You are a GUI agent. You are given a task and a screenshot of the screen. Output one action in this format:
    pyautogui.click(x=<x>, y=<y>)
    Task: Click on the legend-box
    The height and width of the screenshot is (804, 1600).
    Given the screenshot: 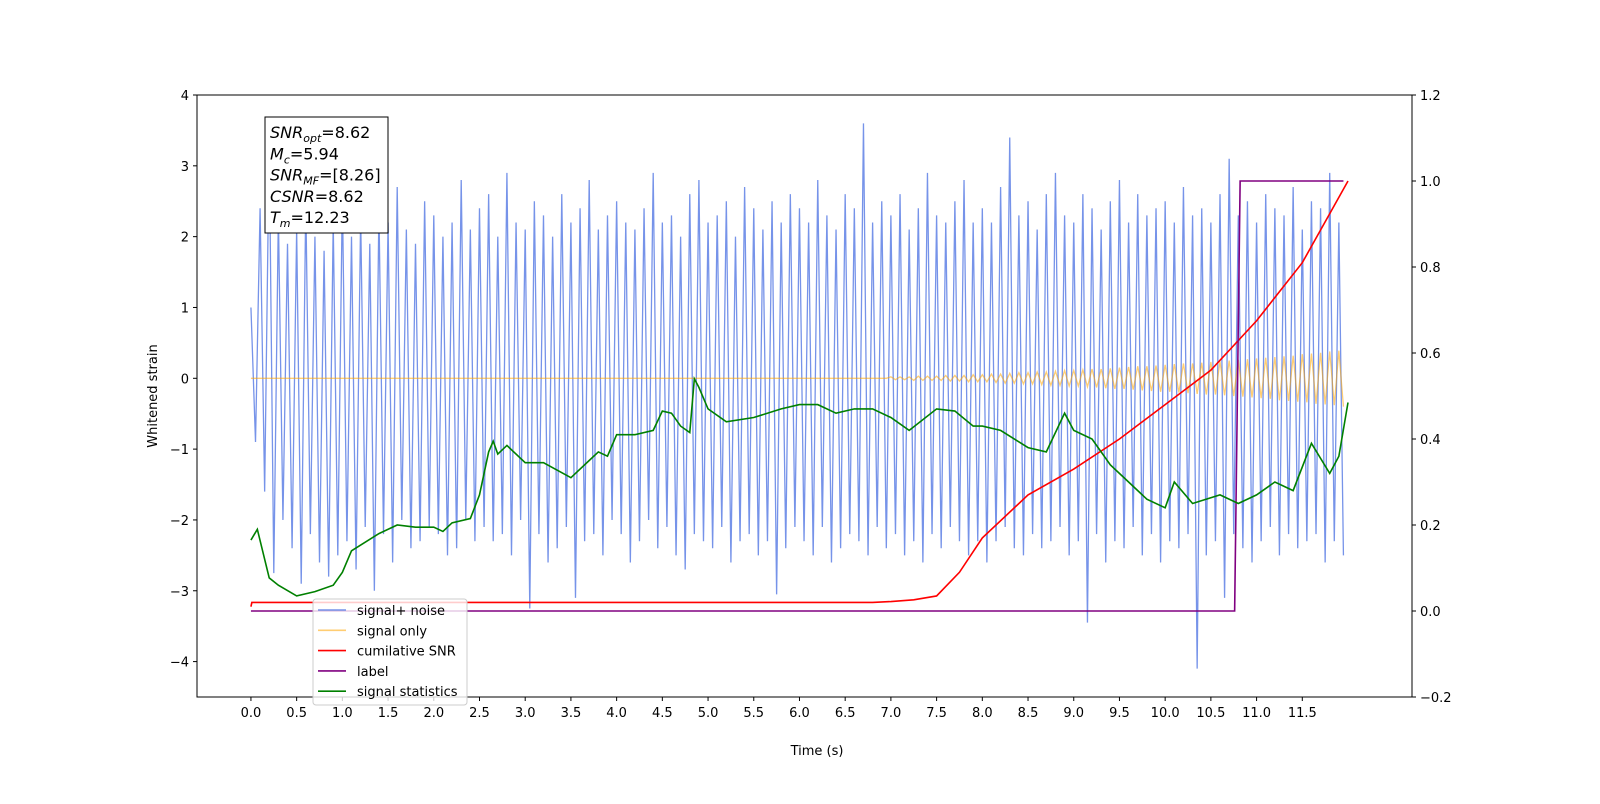 What is the action you would take?
    pyautogui.click(x=390, y=652)
    